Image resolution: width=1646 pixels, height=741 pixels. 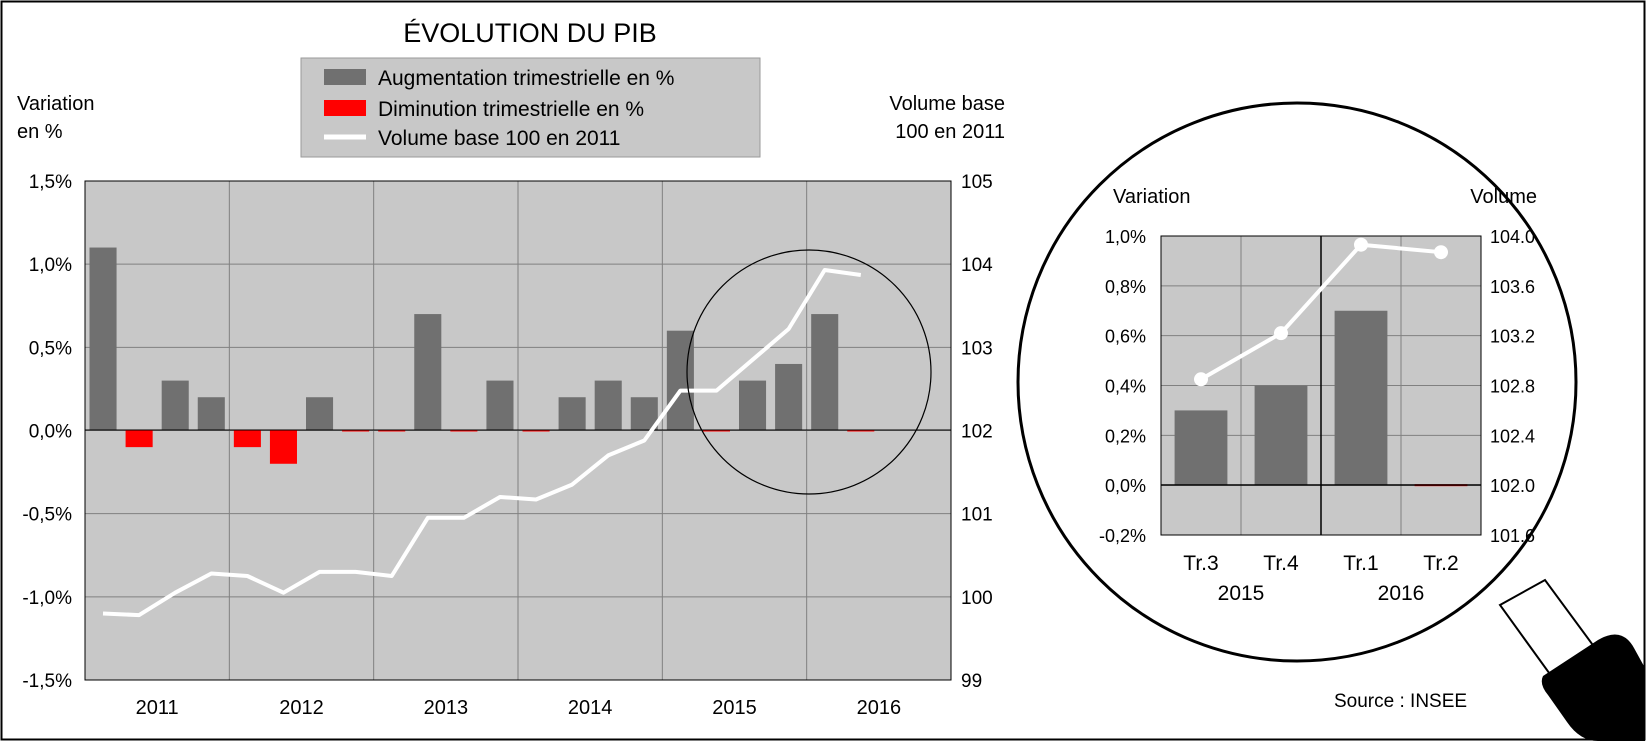 I want to click on zoom-category-label: Tr.2, so click(x=1440, y=563).